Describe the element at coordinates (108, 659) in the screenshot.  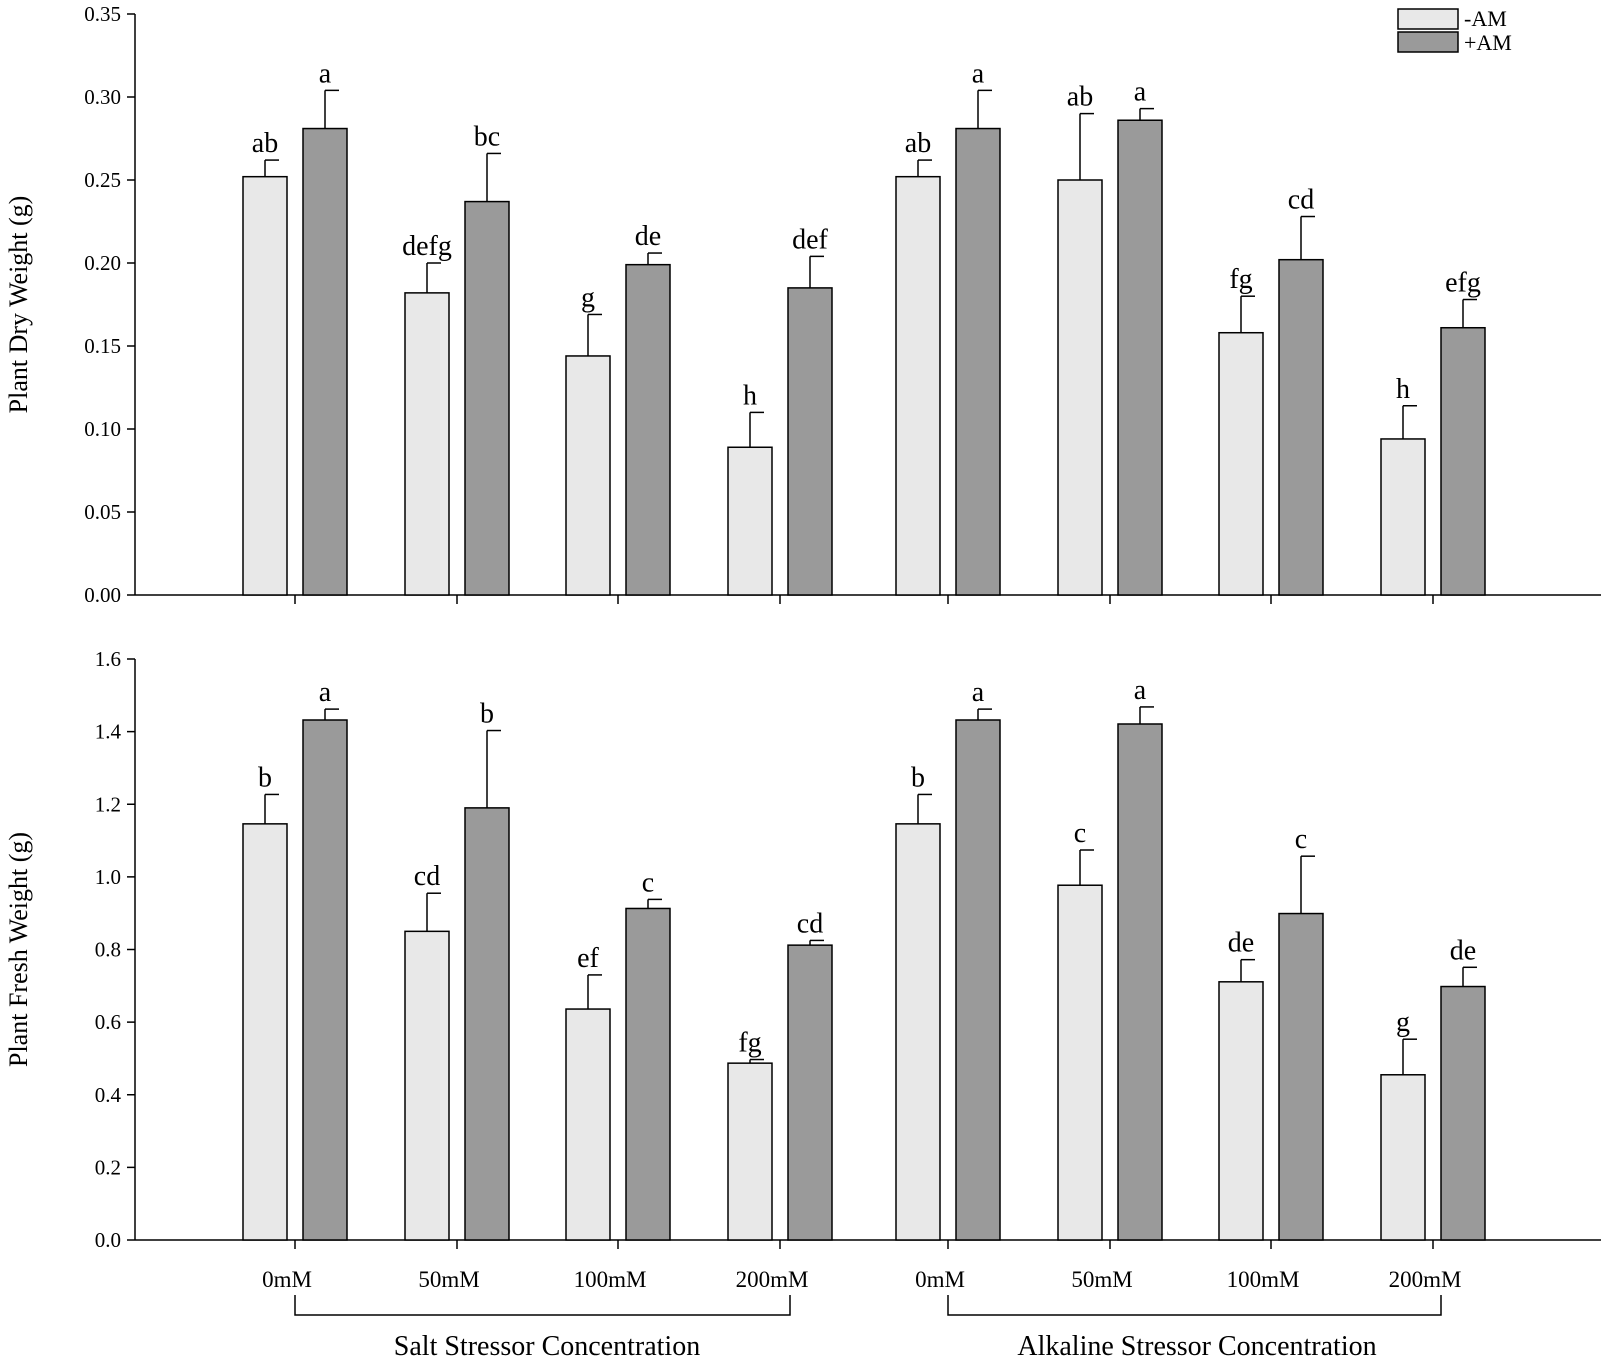
I see `panel2-y-tick-label: 1.6` at that location.